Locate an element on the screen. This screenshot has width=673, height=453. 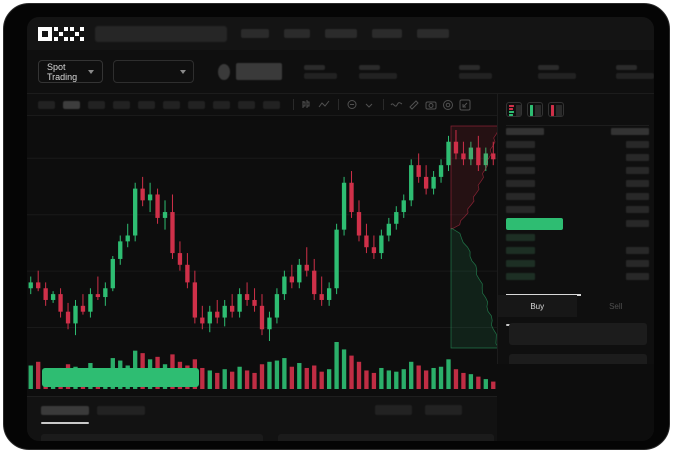
buy-submit-button is located at coordinates (120, 377).